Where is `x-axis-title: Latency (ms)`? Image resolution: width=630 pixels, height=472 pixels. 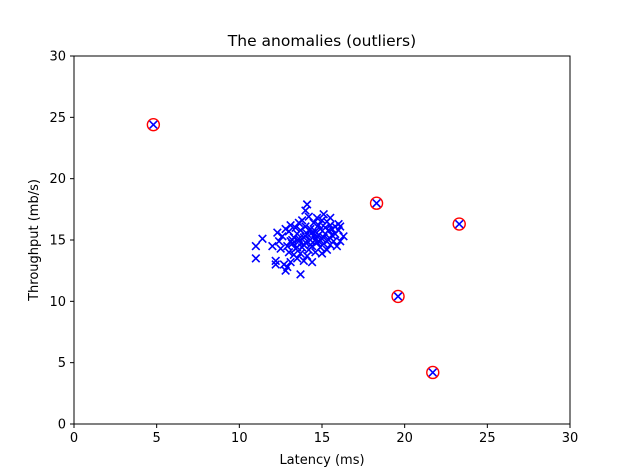
x-axis-title: Latency (ms) is located at coordinates (321, 460).